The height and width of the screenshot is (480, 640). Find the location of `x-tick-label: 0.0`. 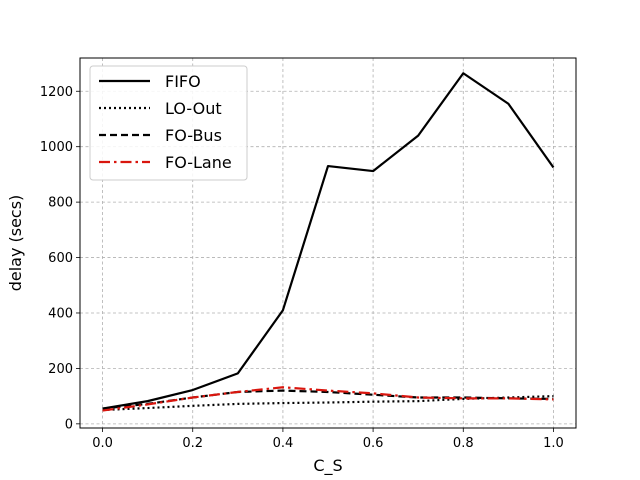

x-tick-label: 0.0 is located at coordinates (102, 443).